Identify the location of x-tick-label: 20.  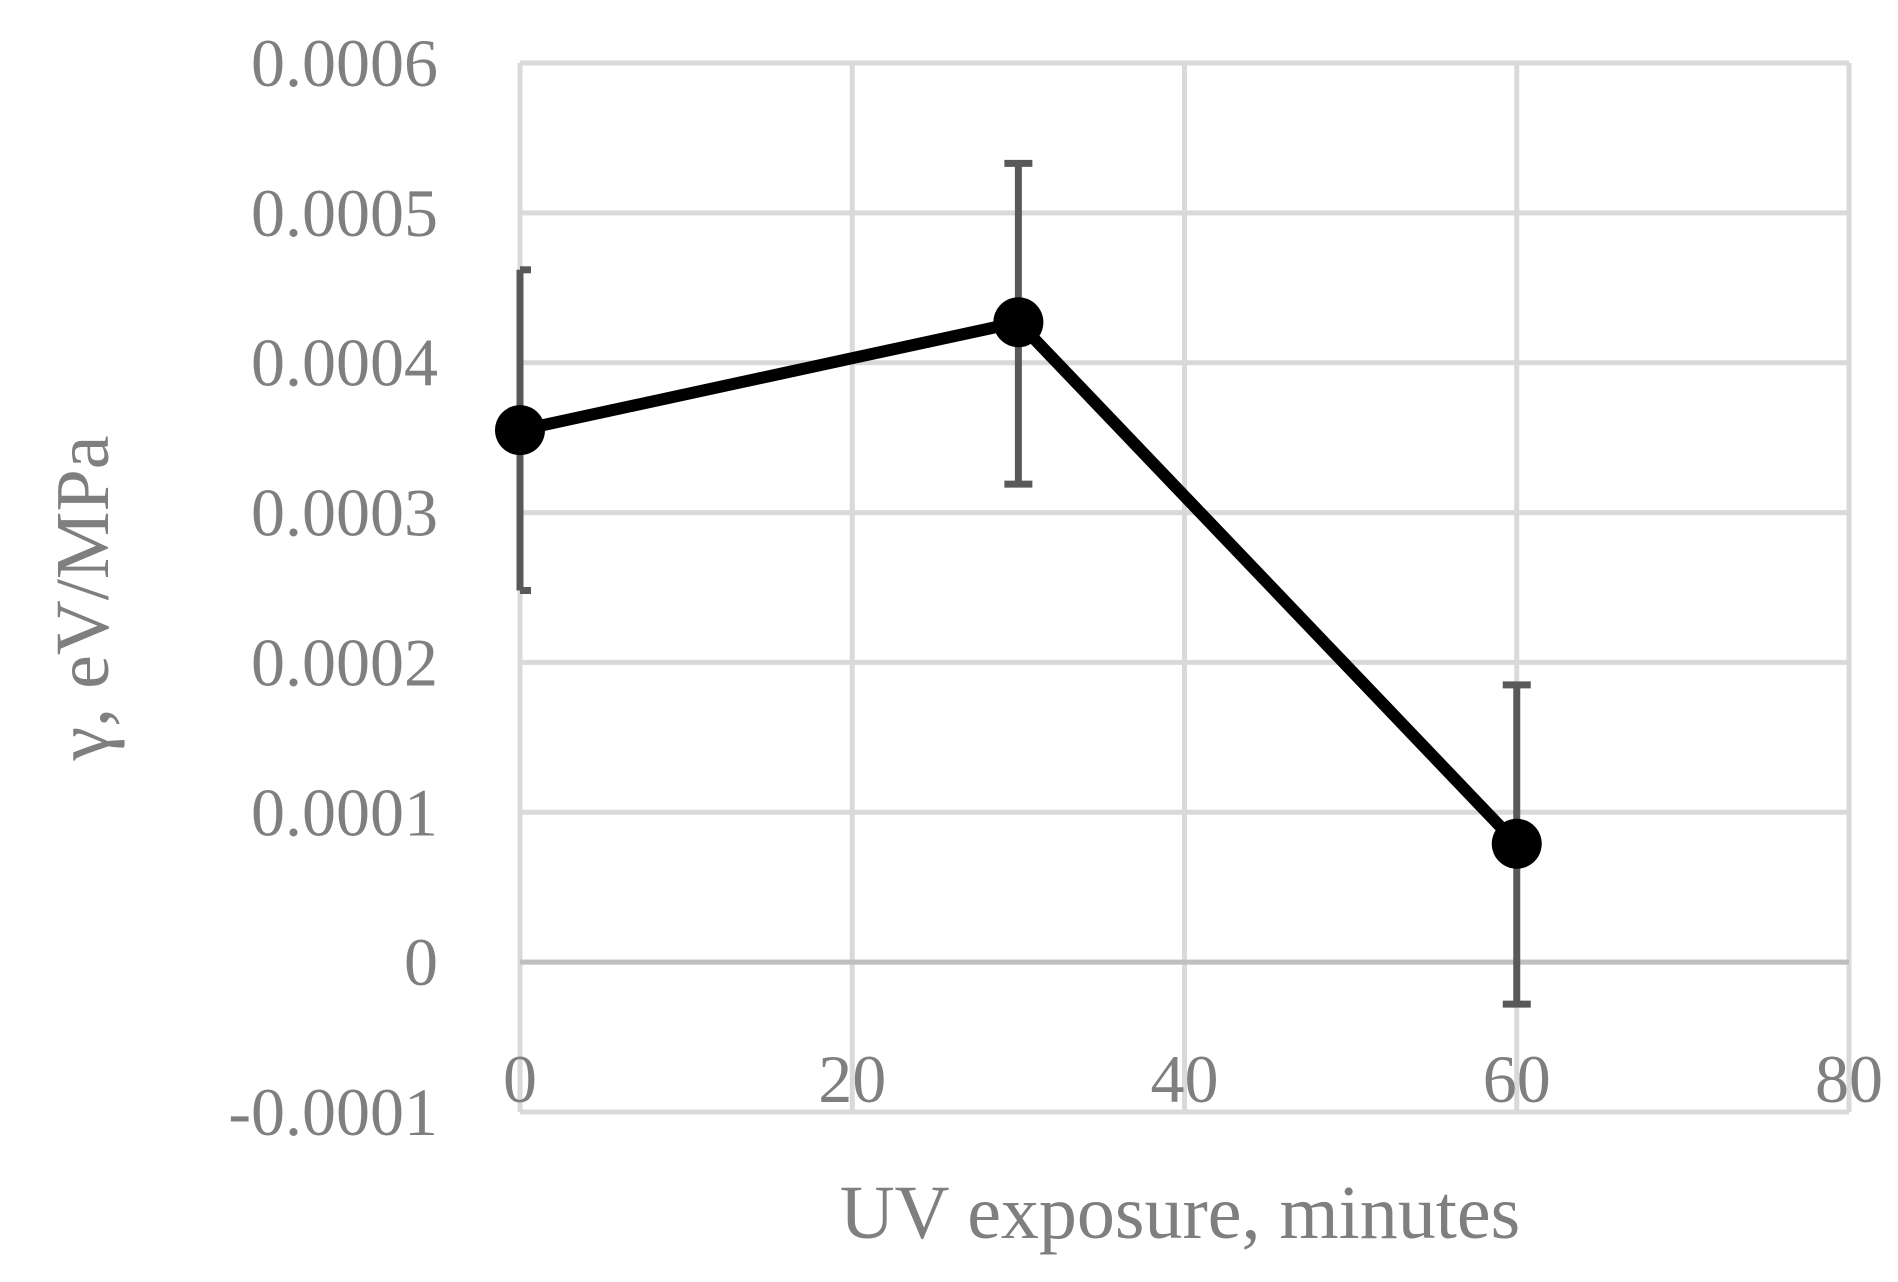
(852, 1079).